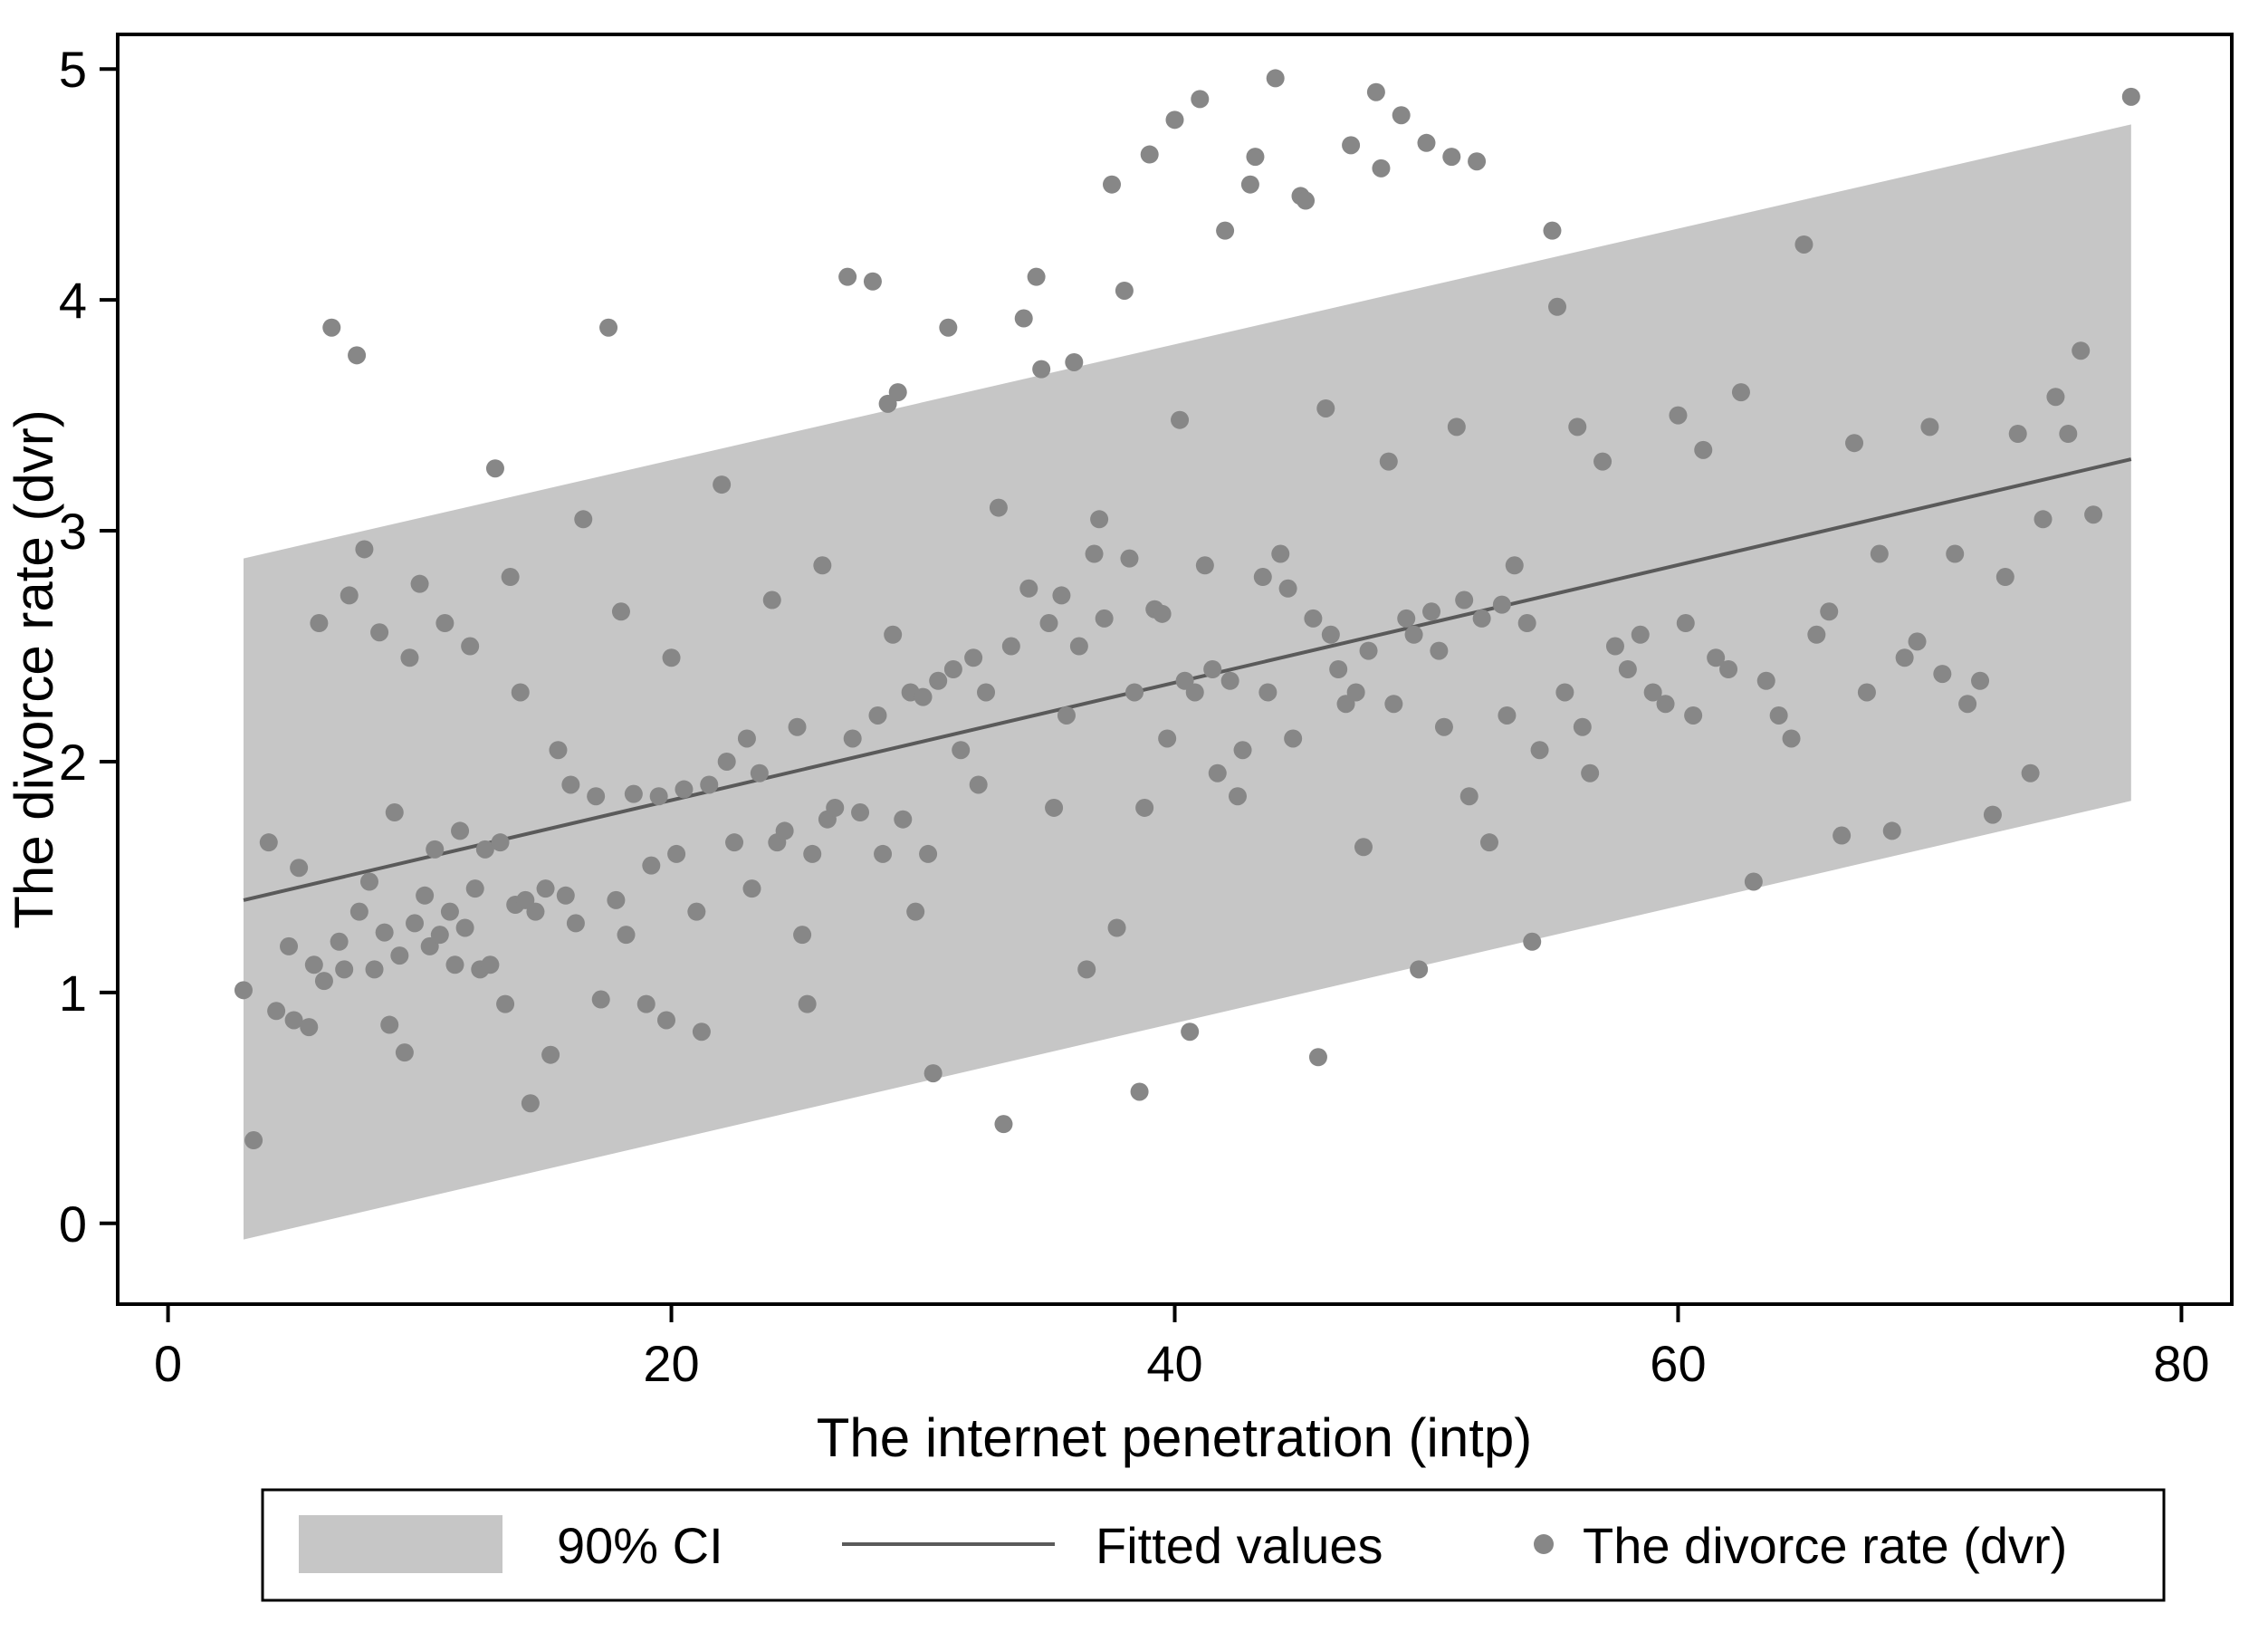 This screenshot has width=2268, height=1632. I want to click on y-tick-label: 4, so click(73, 301).